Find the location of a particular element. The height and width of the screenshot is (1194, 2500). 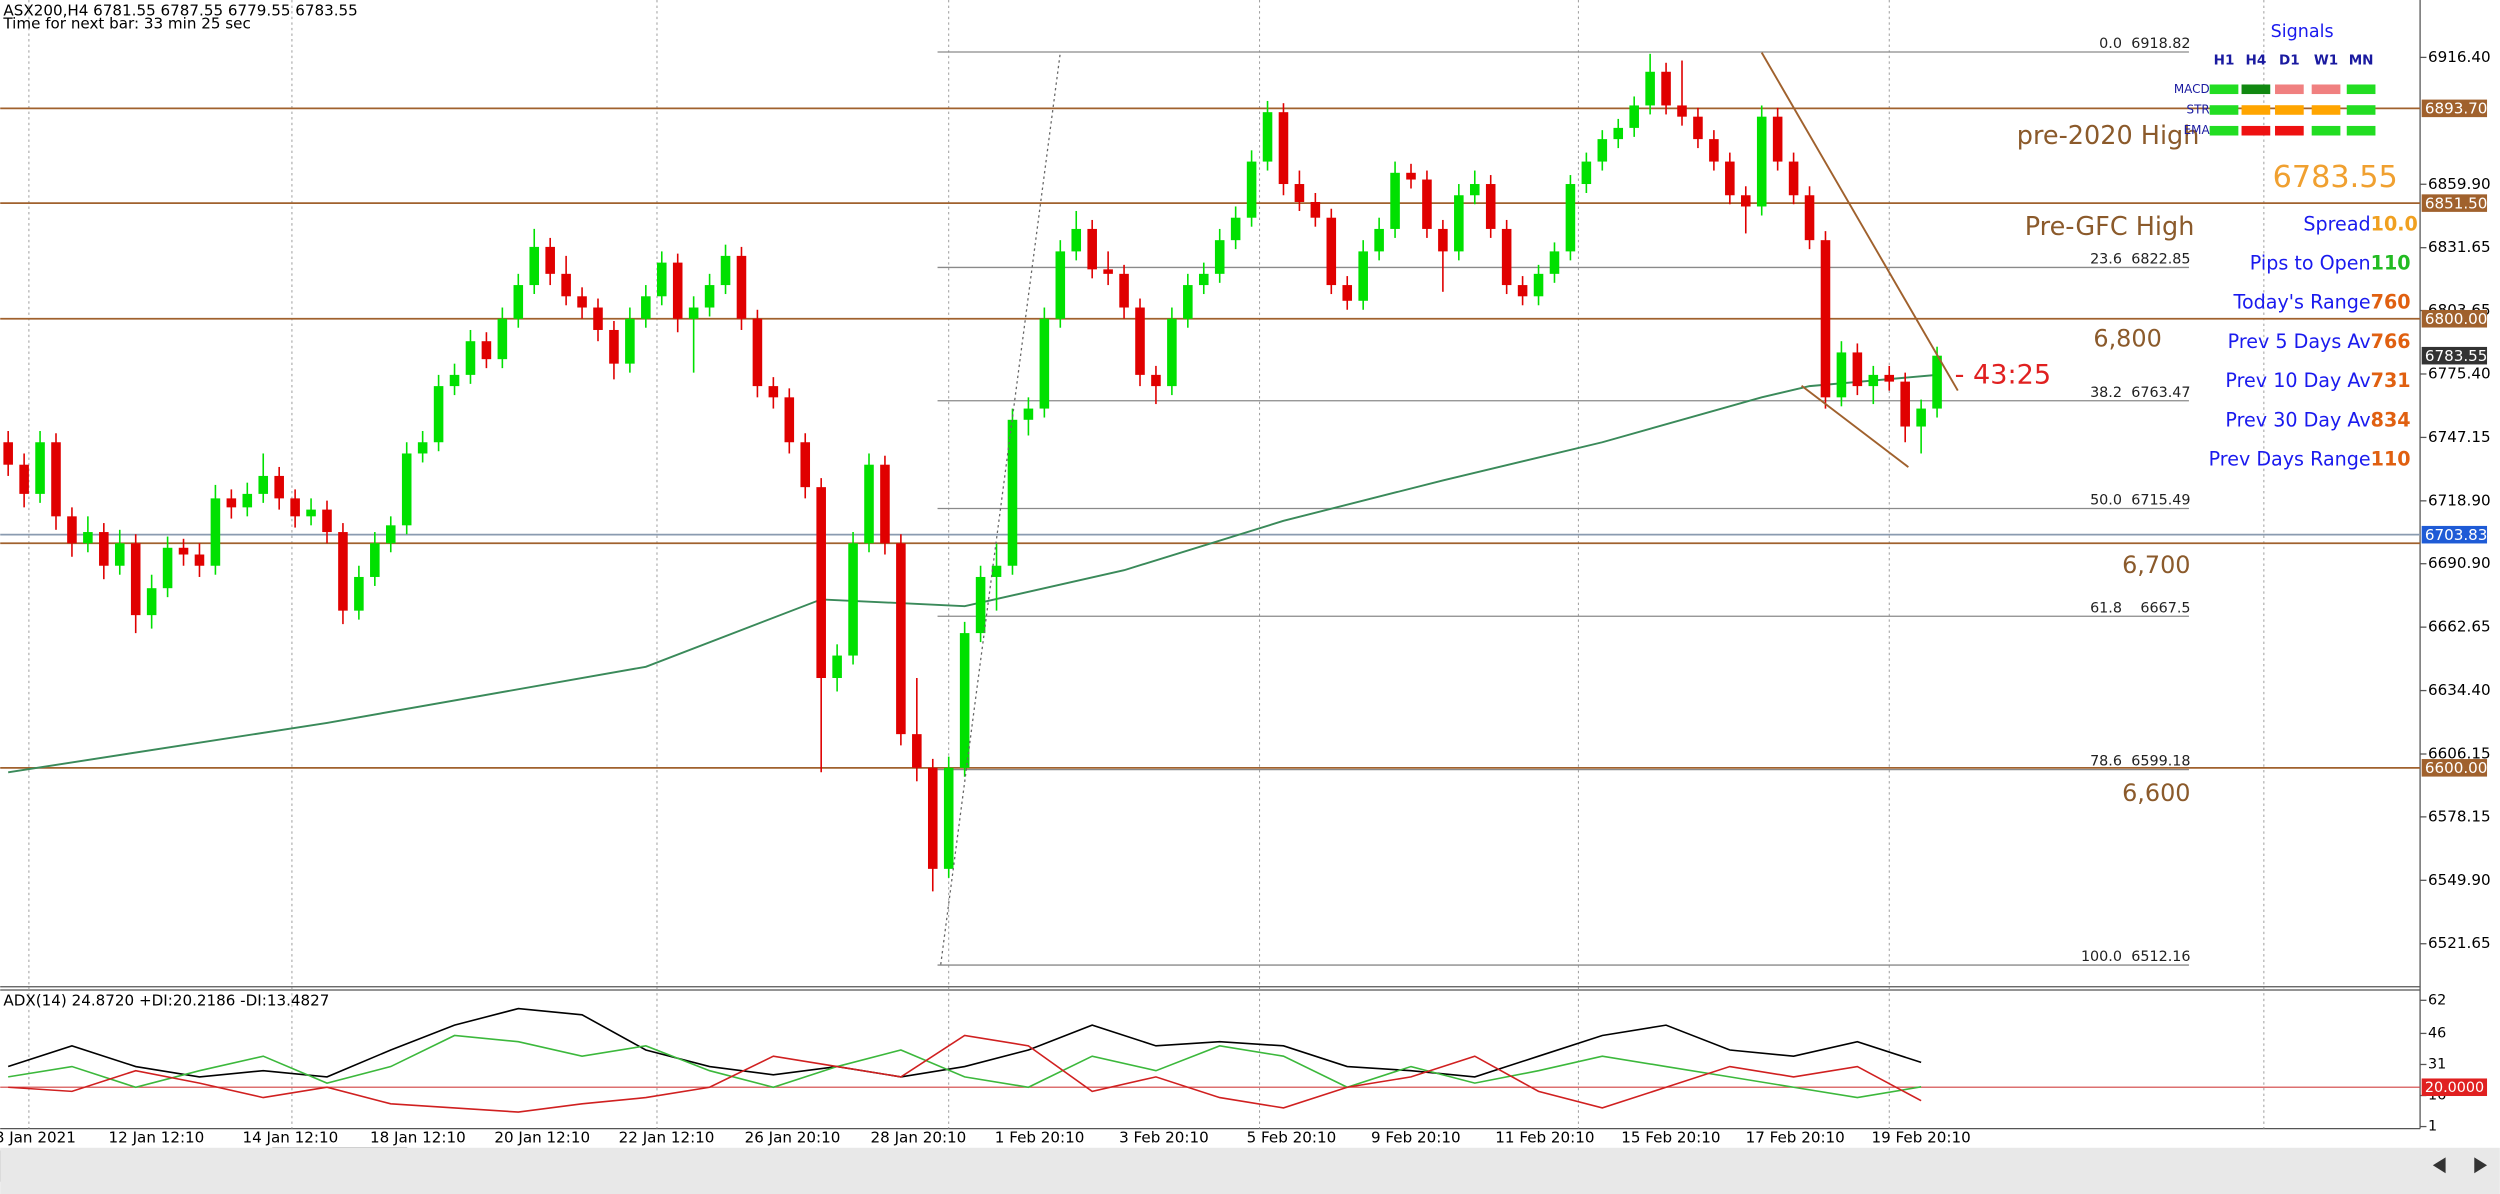

fib-price: 6822.85 is located at coordinates (2160, 259).